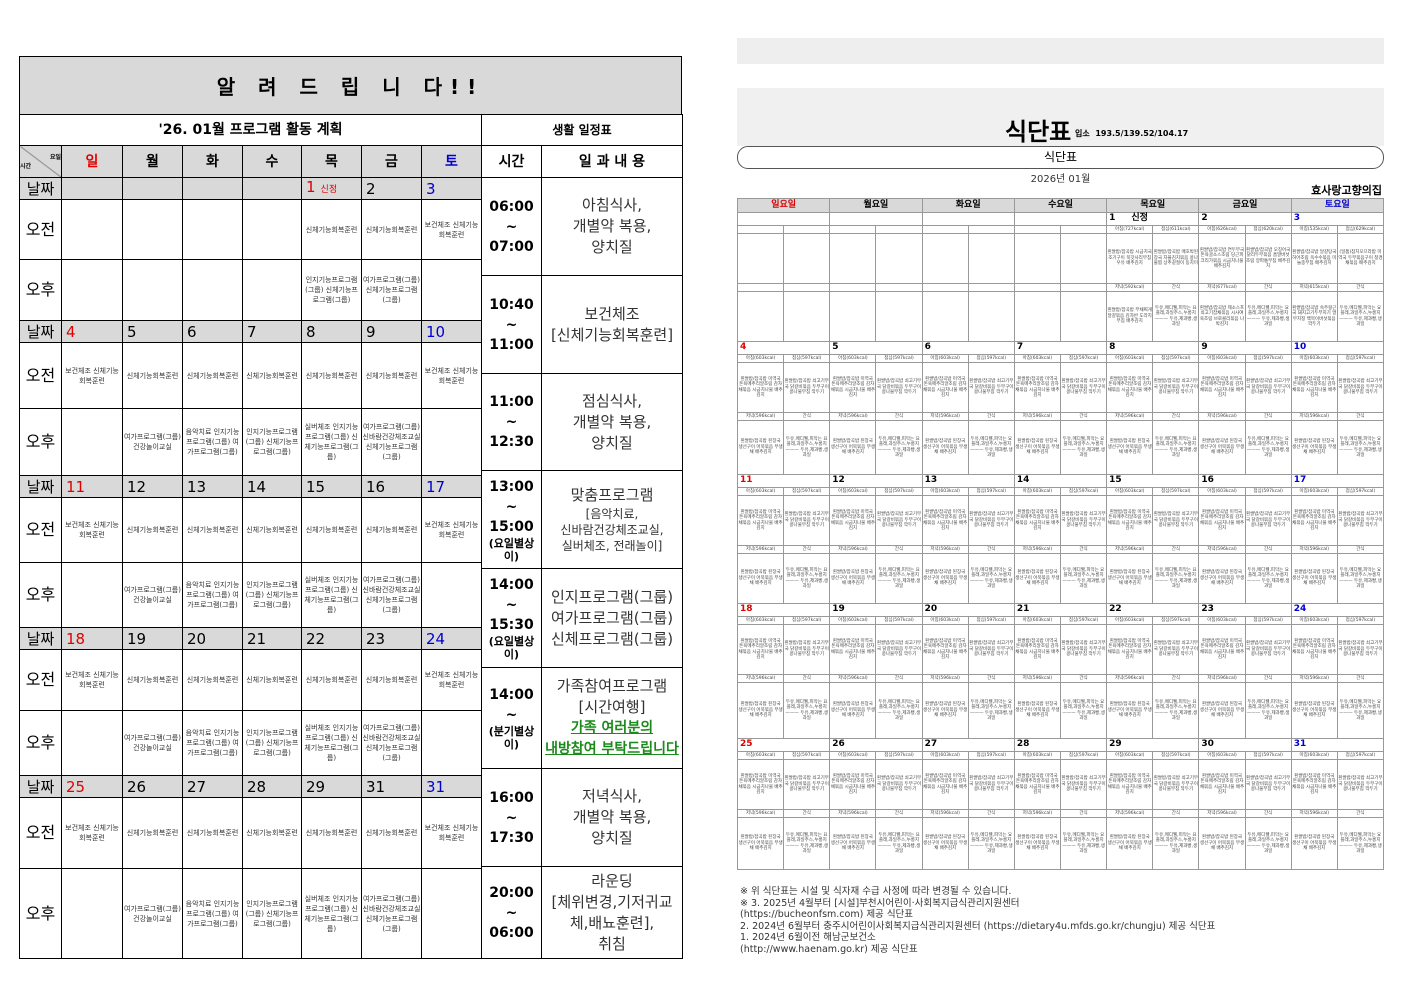 This screenshot has width=1403, height=992. I want to click on meal-label: 점심(620kcal), so click(1268, 229).